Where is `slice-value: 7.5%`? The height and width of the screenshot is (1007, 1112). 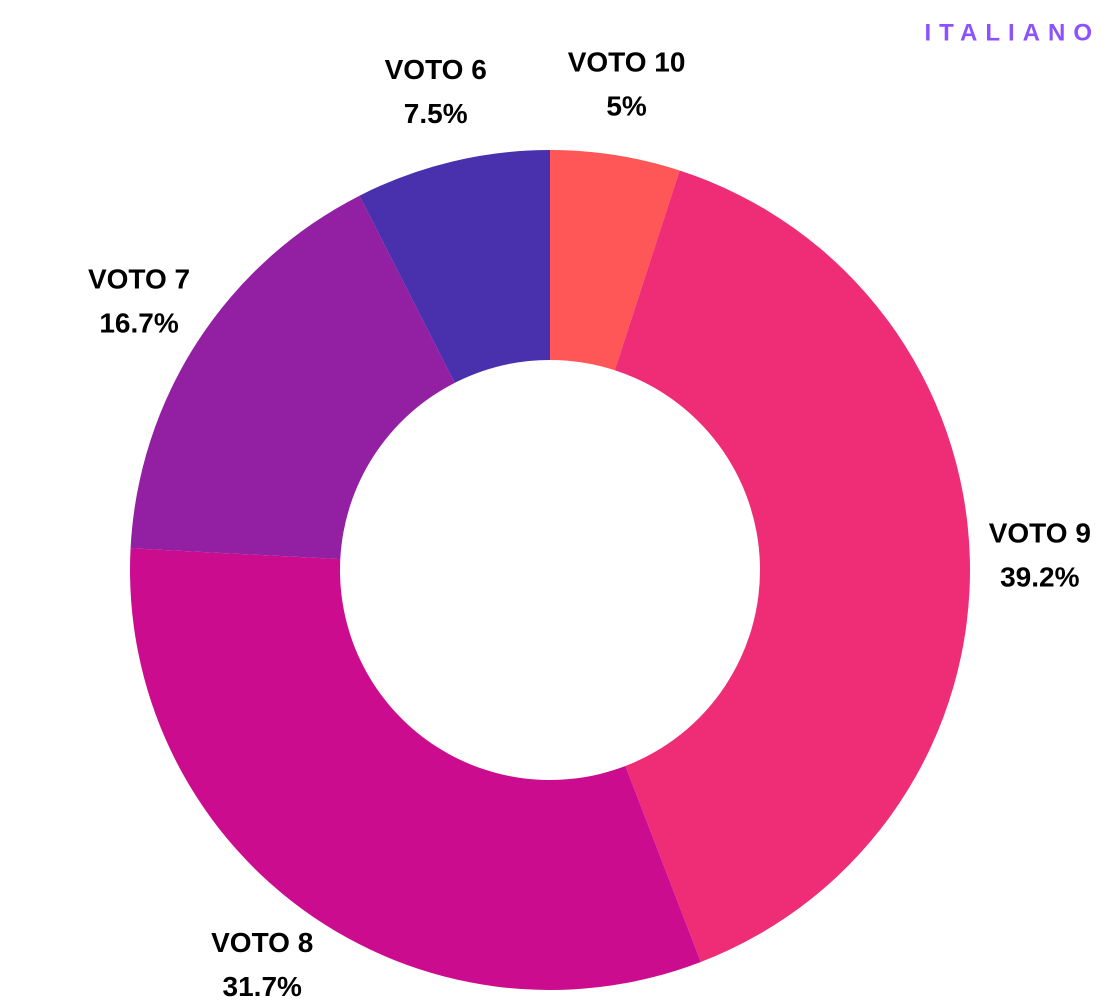 slice-value: 7.5% is located at coordinates (436, 113).